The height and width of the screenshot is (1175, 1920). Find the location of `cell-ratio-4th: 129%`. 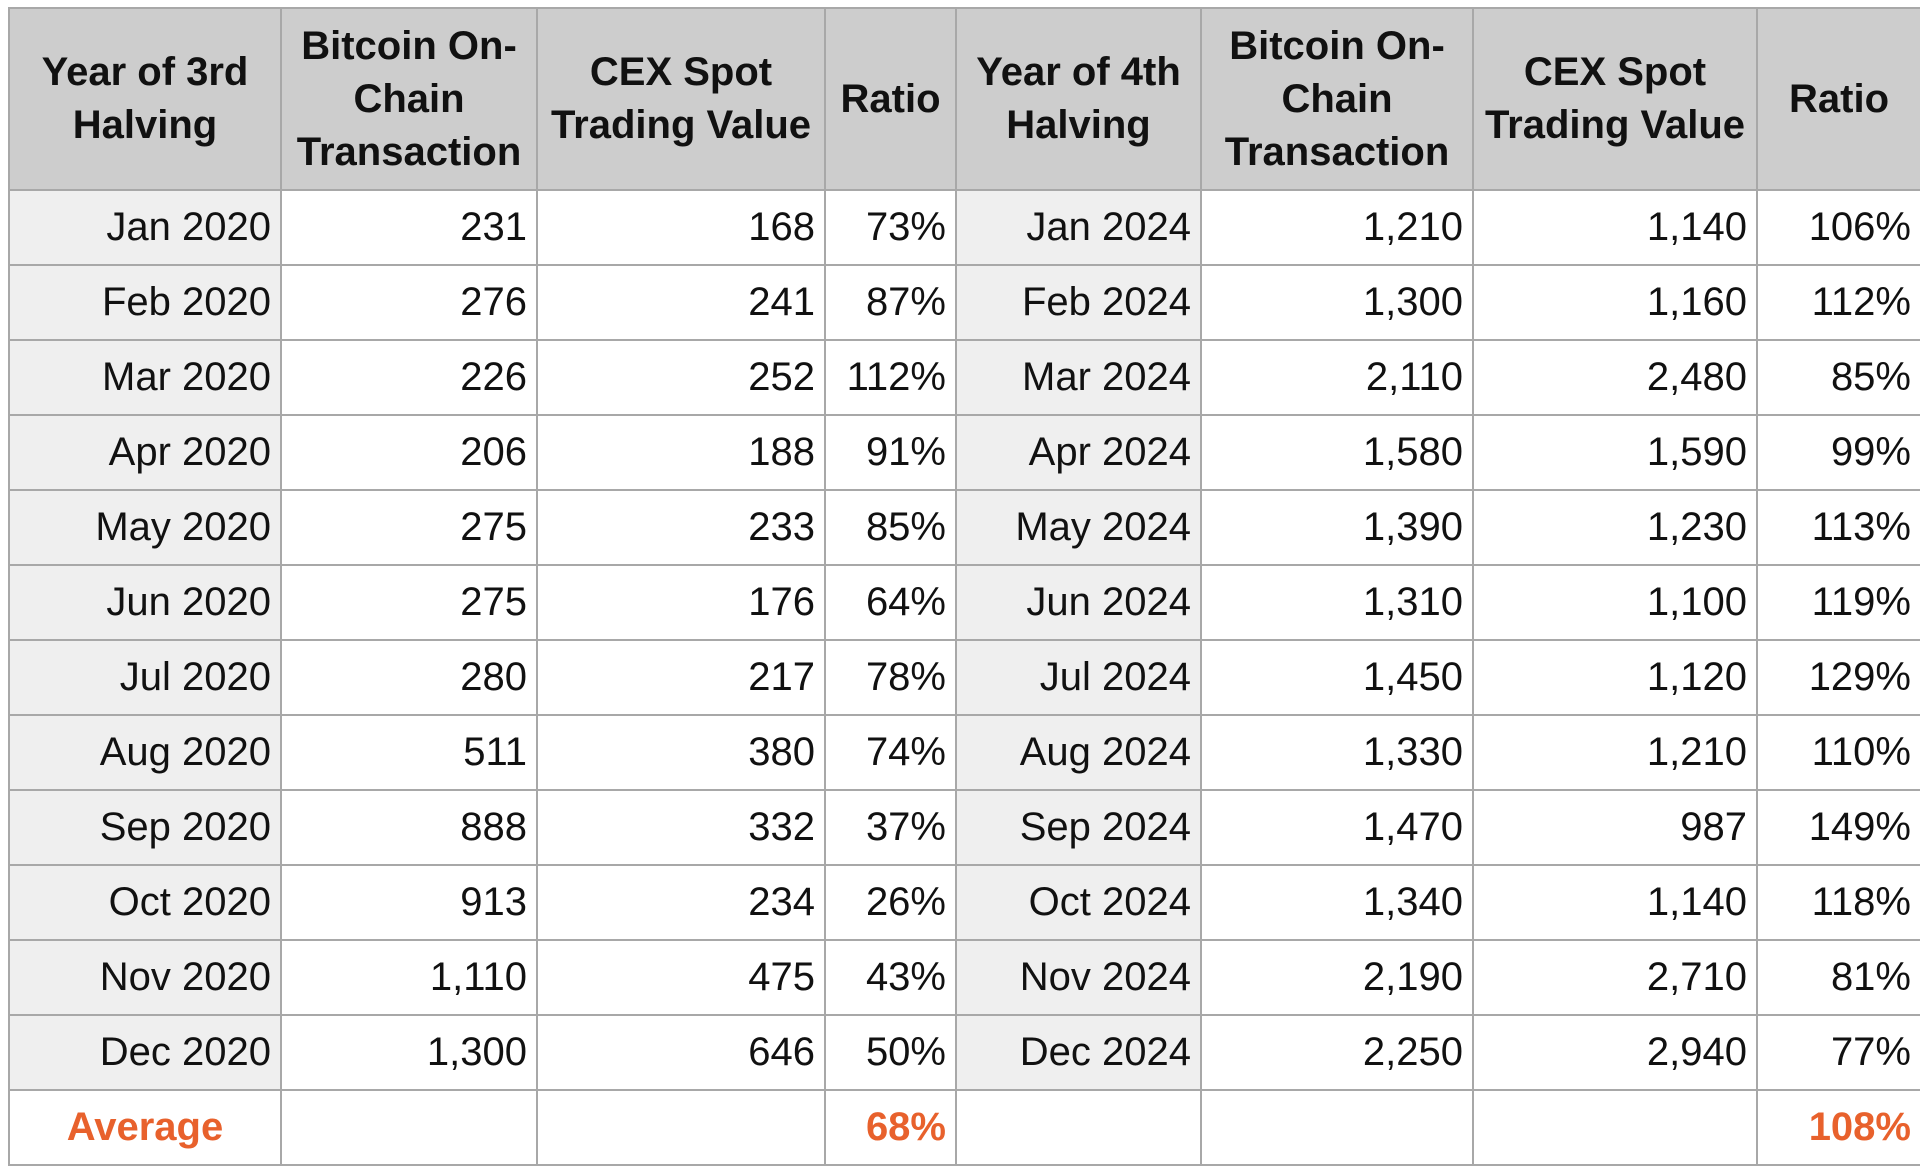

cell-ratio-4th: 129% is located at coordinates (1838, 677).